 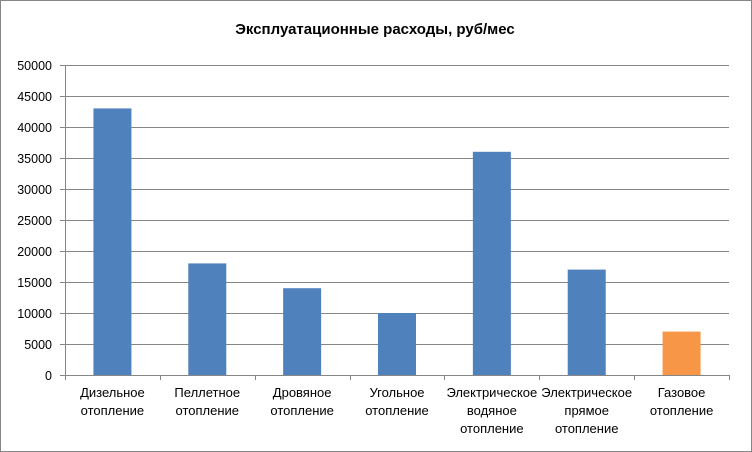 What do you see at coordinates (34, 252) in the screenshot?
I see `y-tick-label: 20000` at bounding box center [34, 252].